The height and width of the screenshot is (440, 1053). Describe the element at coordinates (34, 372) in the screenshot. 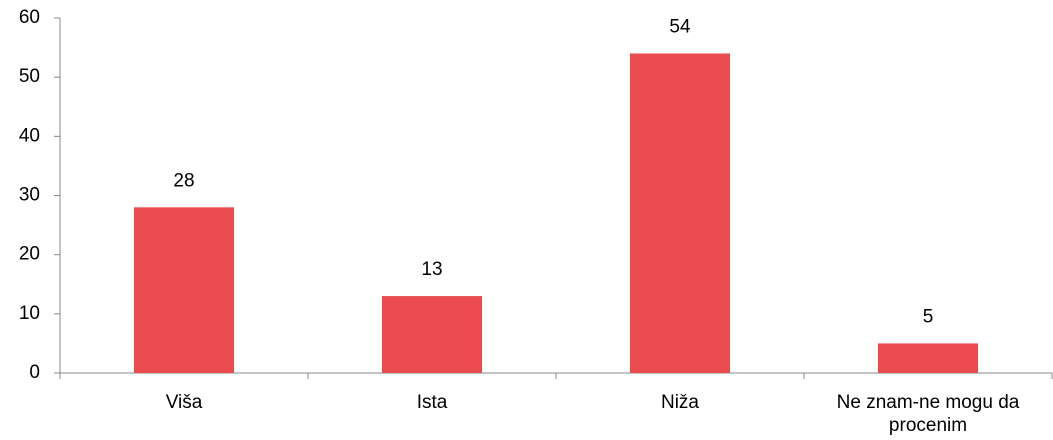

I see `y-tick-label: 0` at that location.